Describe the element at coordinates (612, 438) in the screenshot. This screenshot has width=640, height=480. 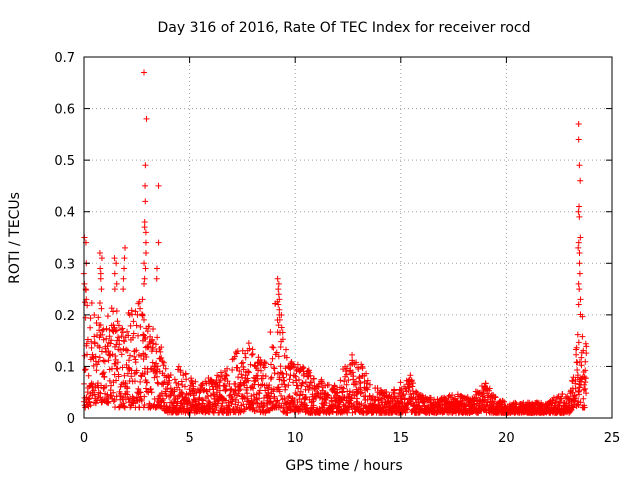
I see `x-tick-label: 25` at that location.